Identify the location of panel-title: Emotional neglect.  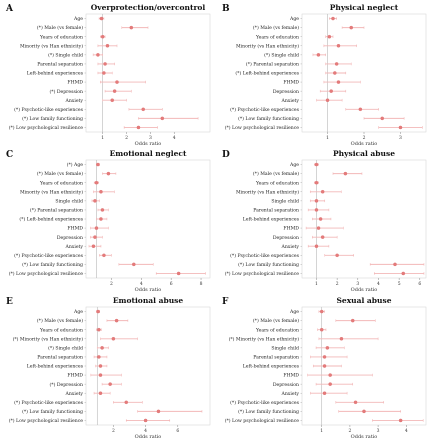
(148, 153).